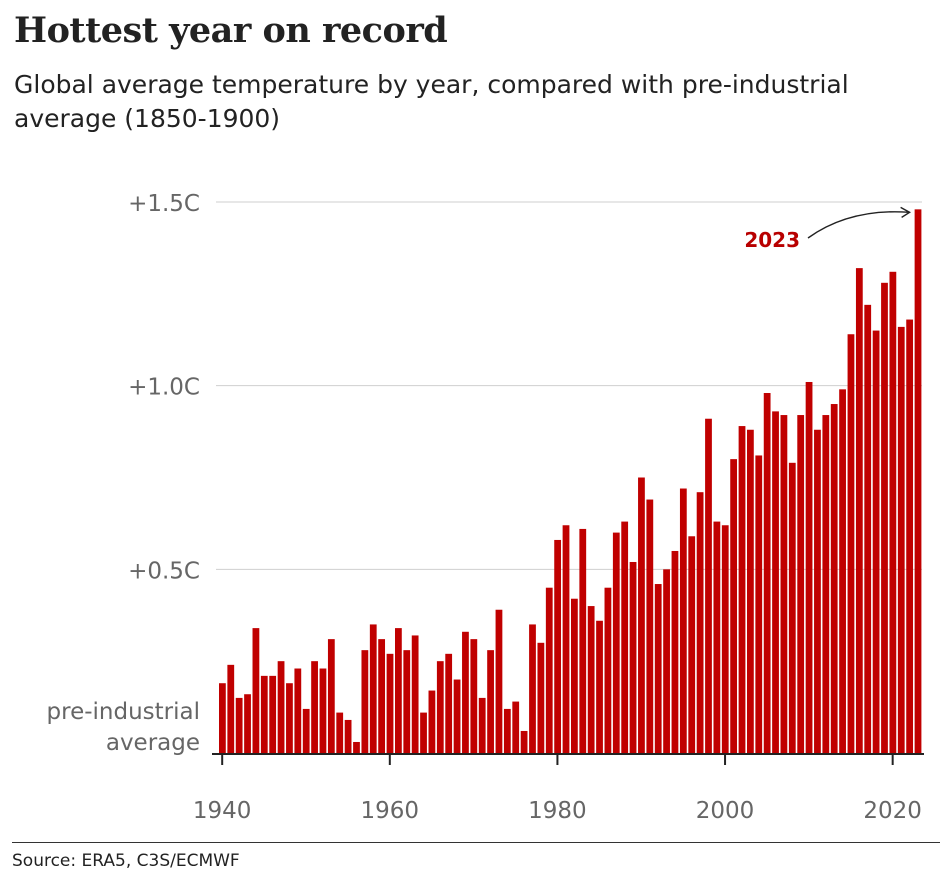 This screenshot has height=881, width=940. What do you see at coordinates (390, 703) in the screenshot?
I see `bar-1960` at bounding box center [390, 703].